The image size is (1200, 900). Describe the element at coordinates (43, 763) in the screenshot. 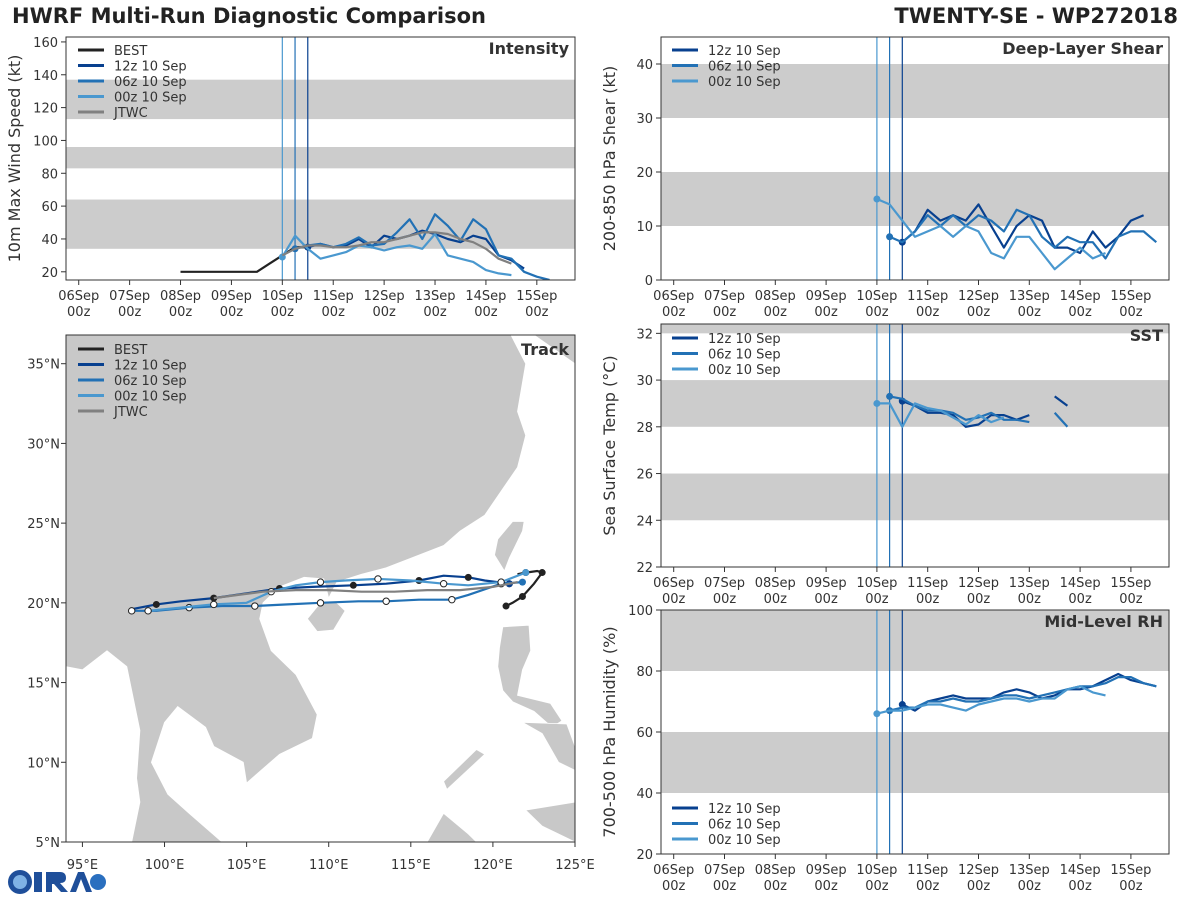

I see `y-tick-label: 10°N` at that location.